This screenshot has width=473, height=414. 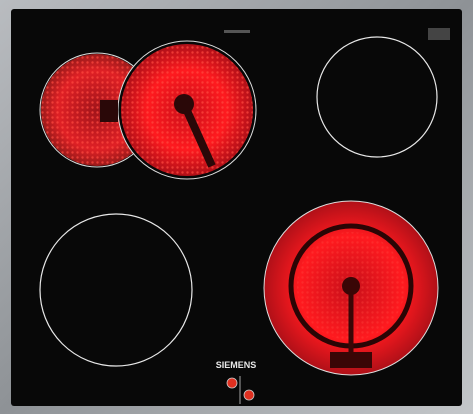 I want to click on brand: SIEMENS, so click(x=236, y=365).